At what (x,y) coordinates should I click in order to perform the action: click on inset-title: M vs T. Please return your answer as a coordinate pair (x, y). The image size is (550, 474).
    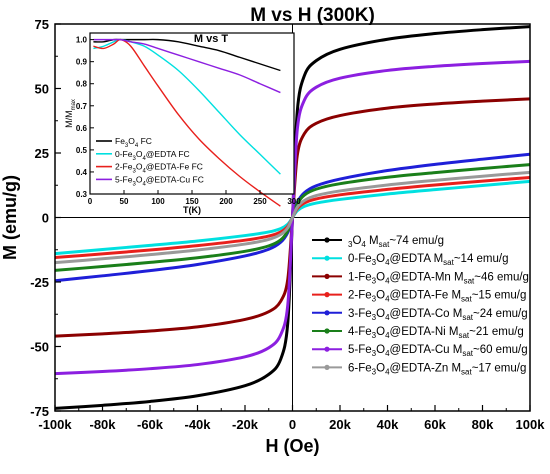
    Looking at the image, I should click on (211, 39).